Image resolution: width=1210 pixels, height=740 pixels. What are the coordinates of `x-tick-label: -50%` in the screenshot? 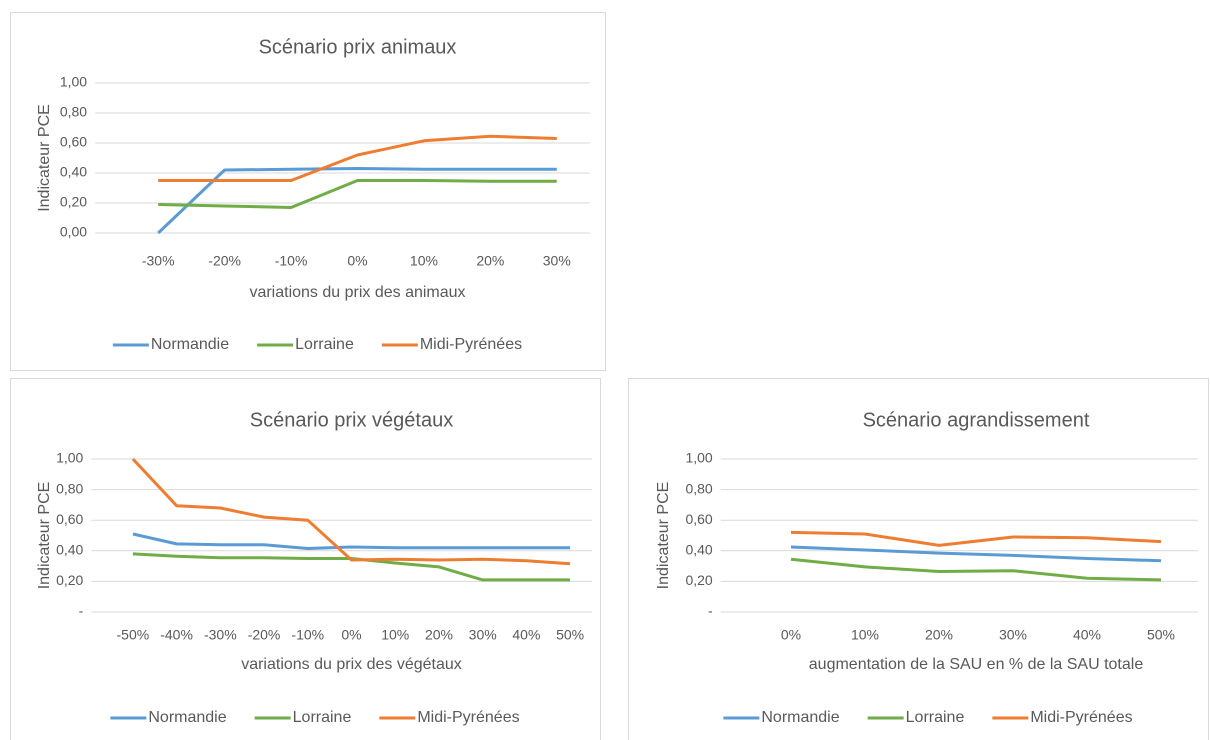 It's located at (133, 635).